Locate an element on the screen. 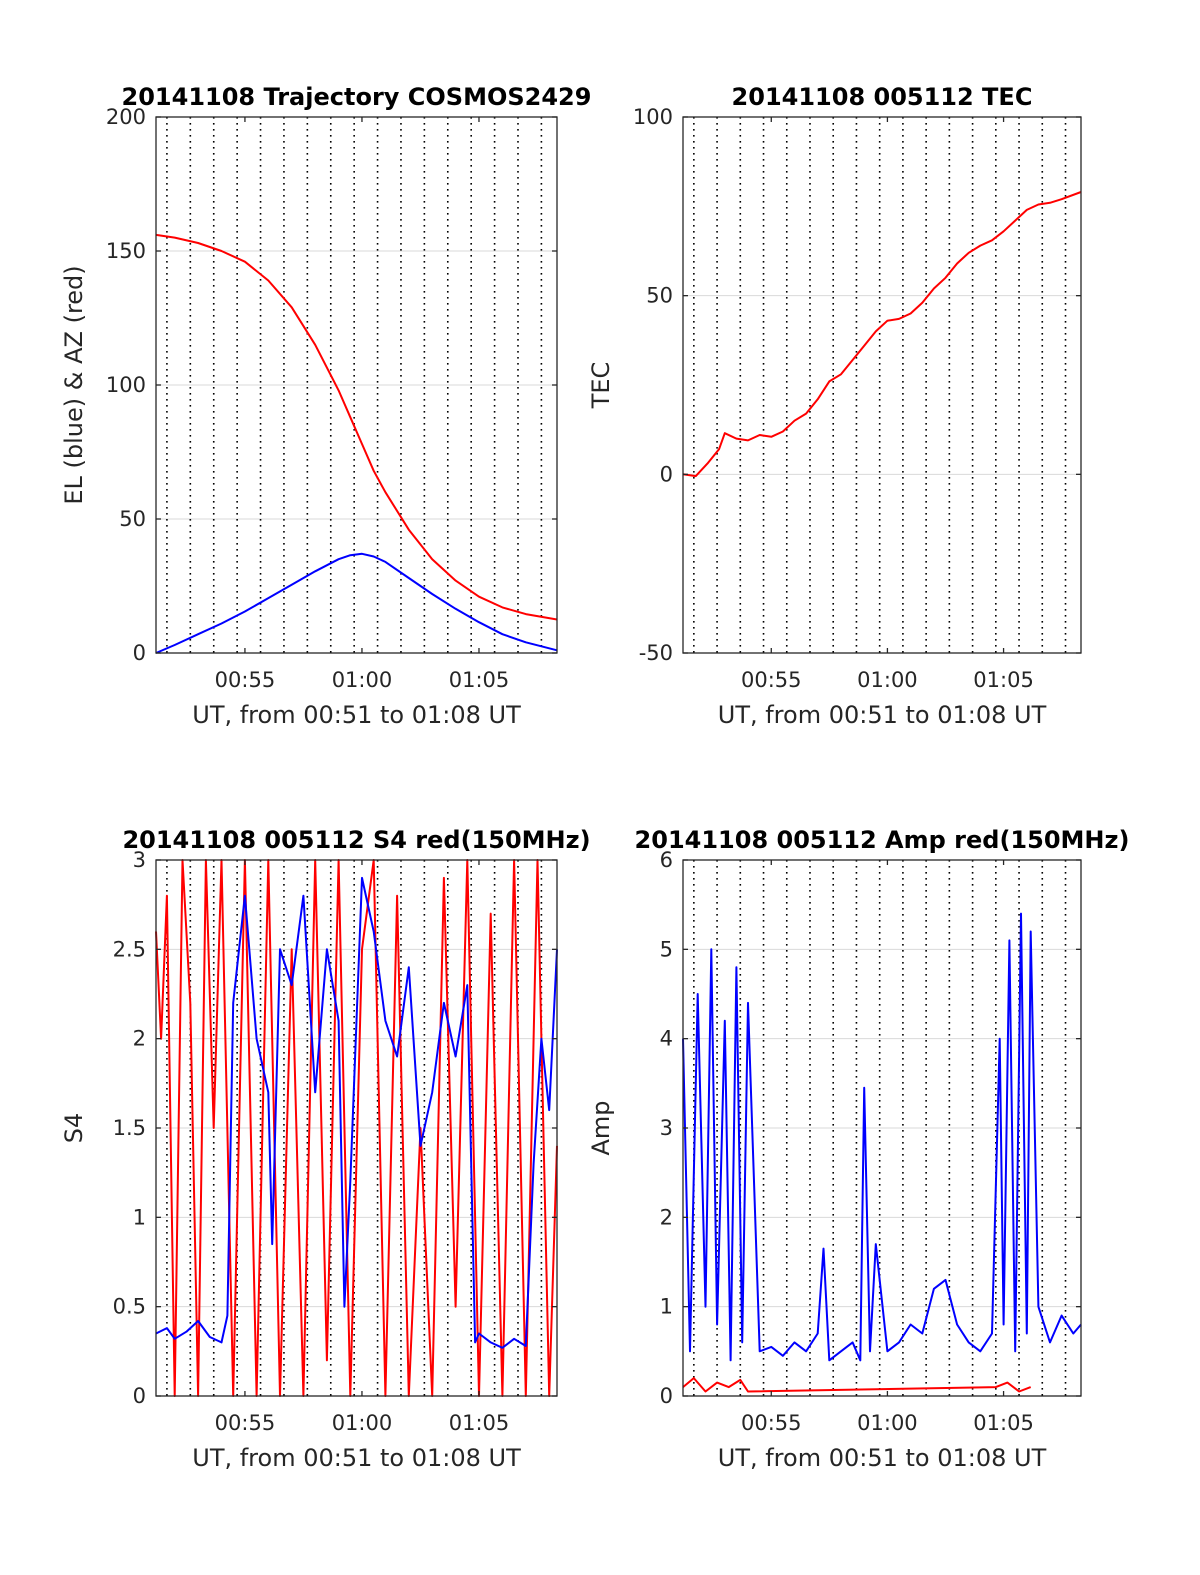  y-axis-label: S4 is located at coordinates (74, 1128).